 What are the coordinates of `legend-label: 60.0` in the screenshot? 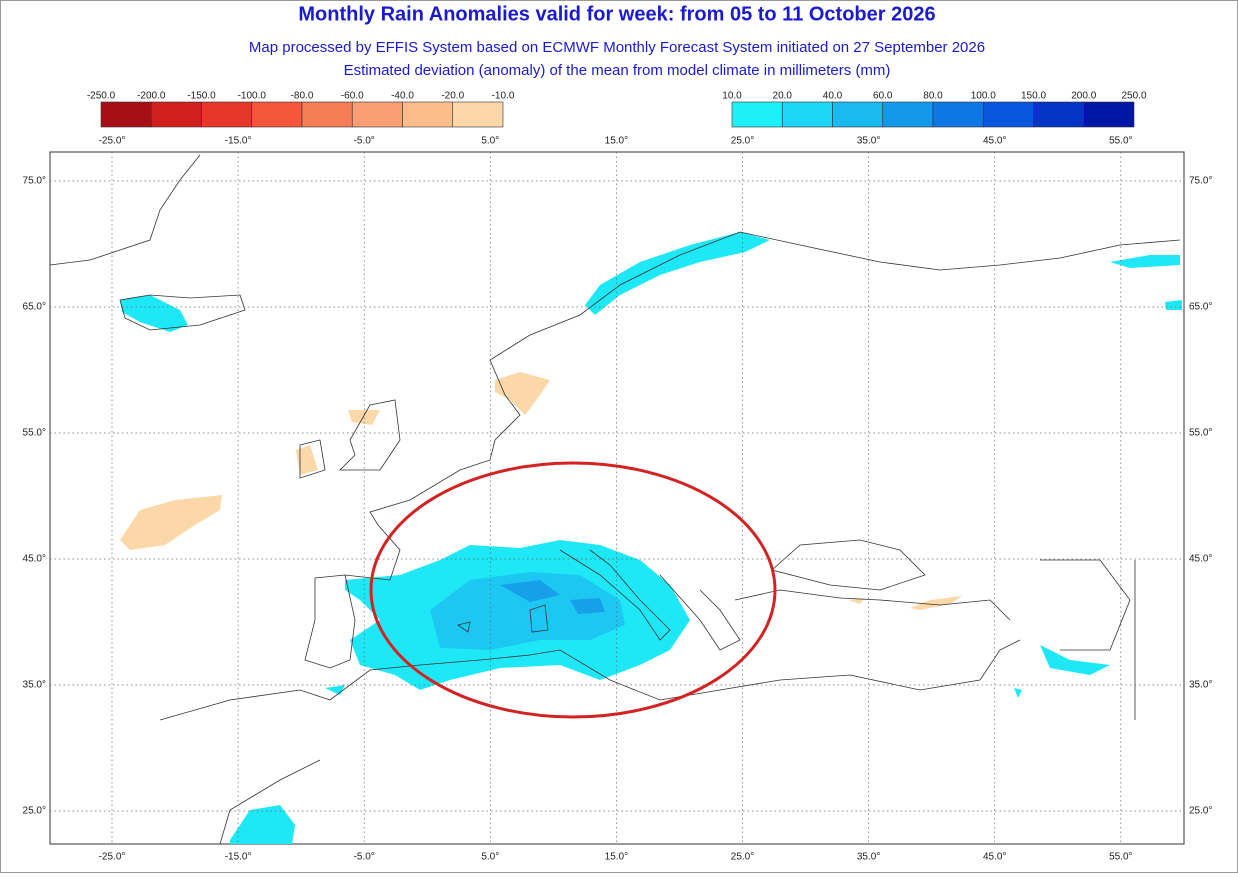 It's located at (883, 96).